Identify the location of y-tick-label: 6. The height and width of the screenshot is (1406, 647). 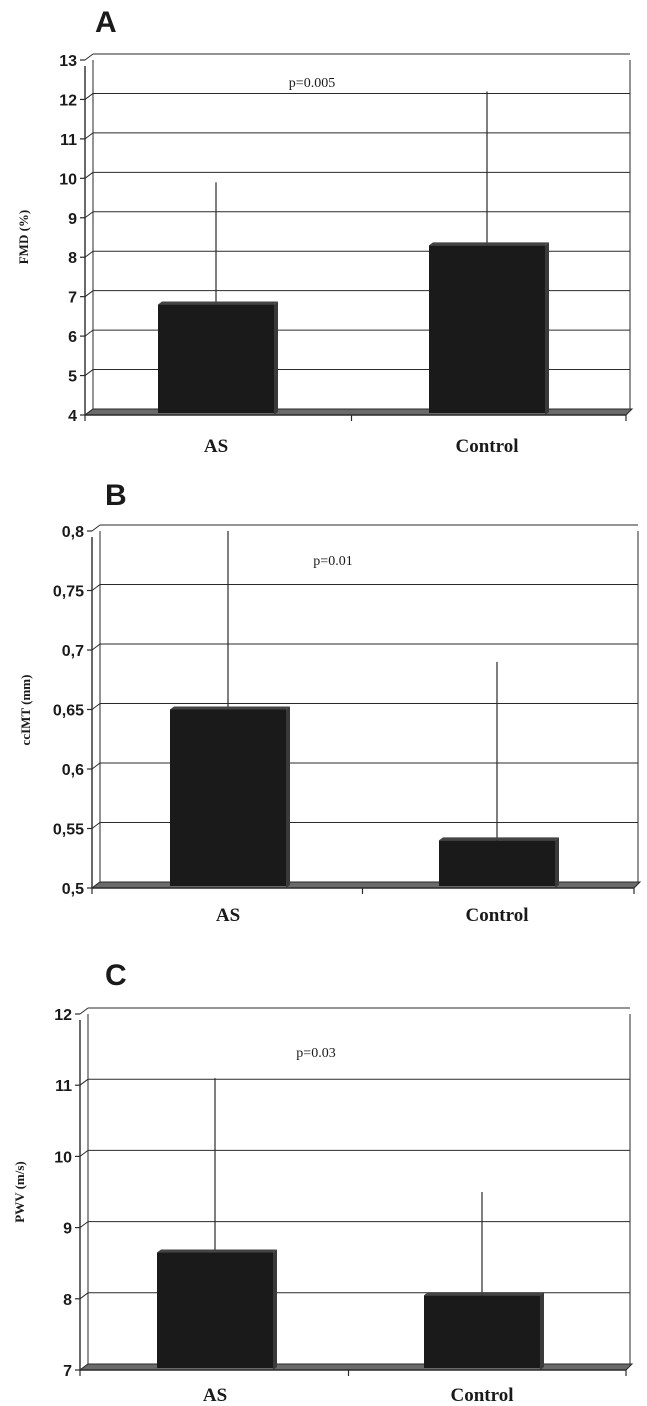
(72, 337).